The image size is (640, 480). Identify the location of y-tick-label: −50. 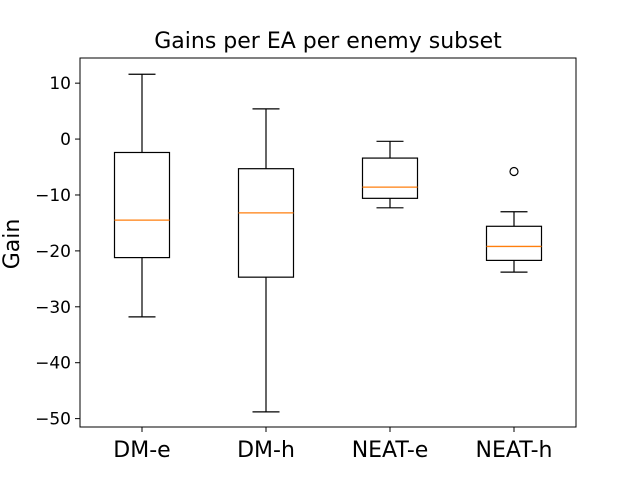
(53, 420).